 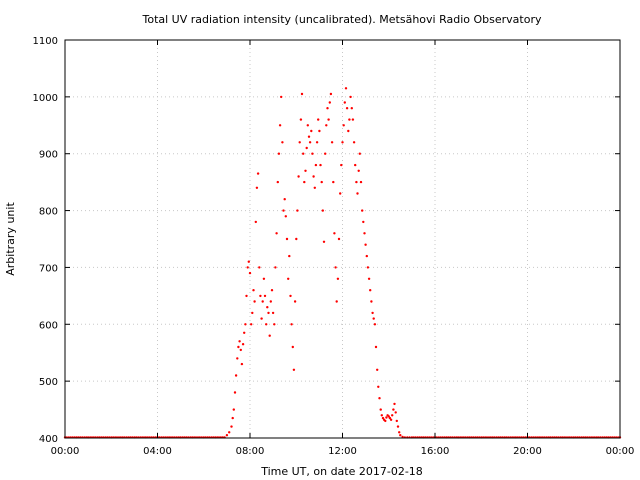 I want to click on y-tick-label: 400, so click(x=48, y=439).